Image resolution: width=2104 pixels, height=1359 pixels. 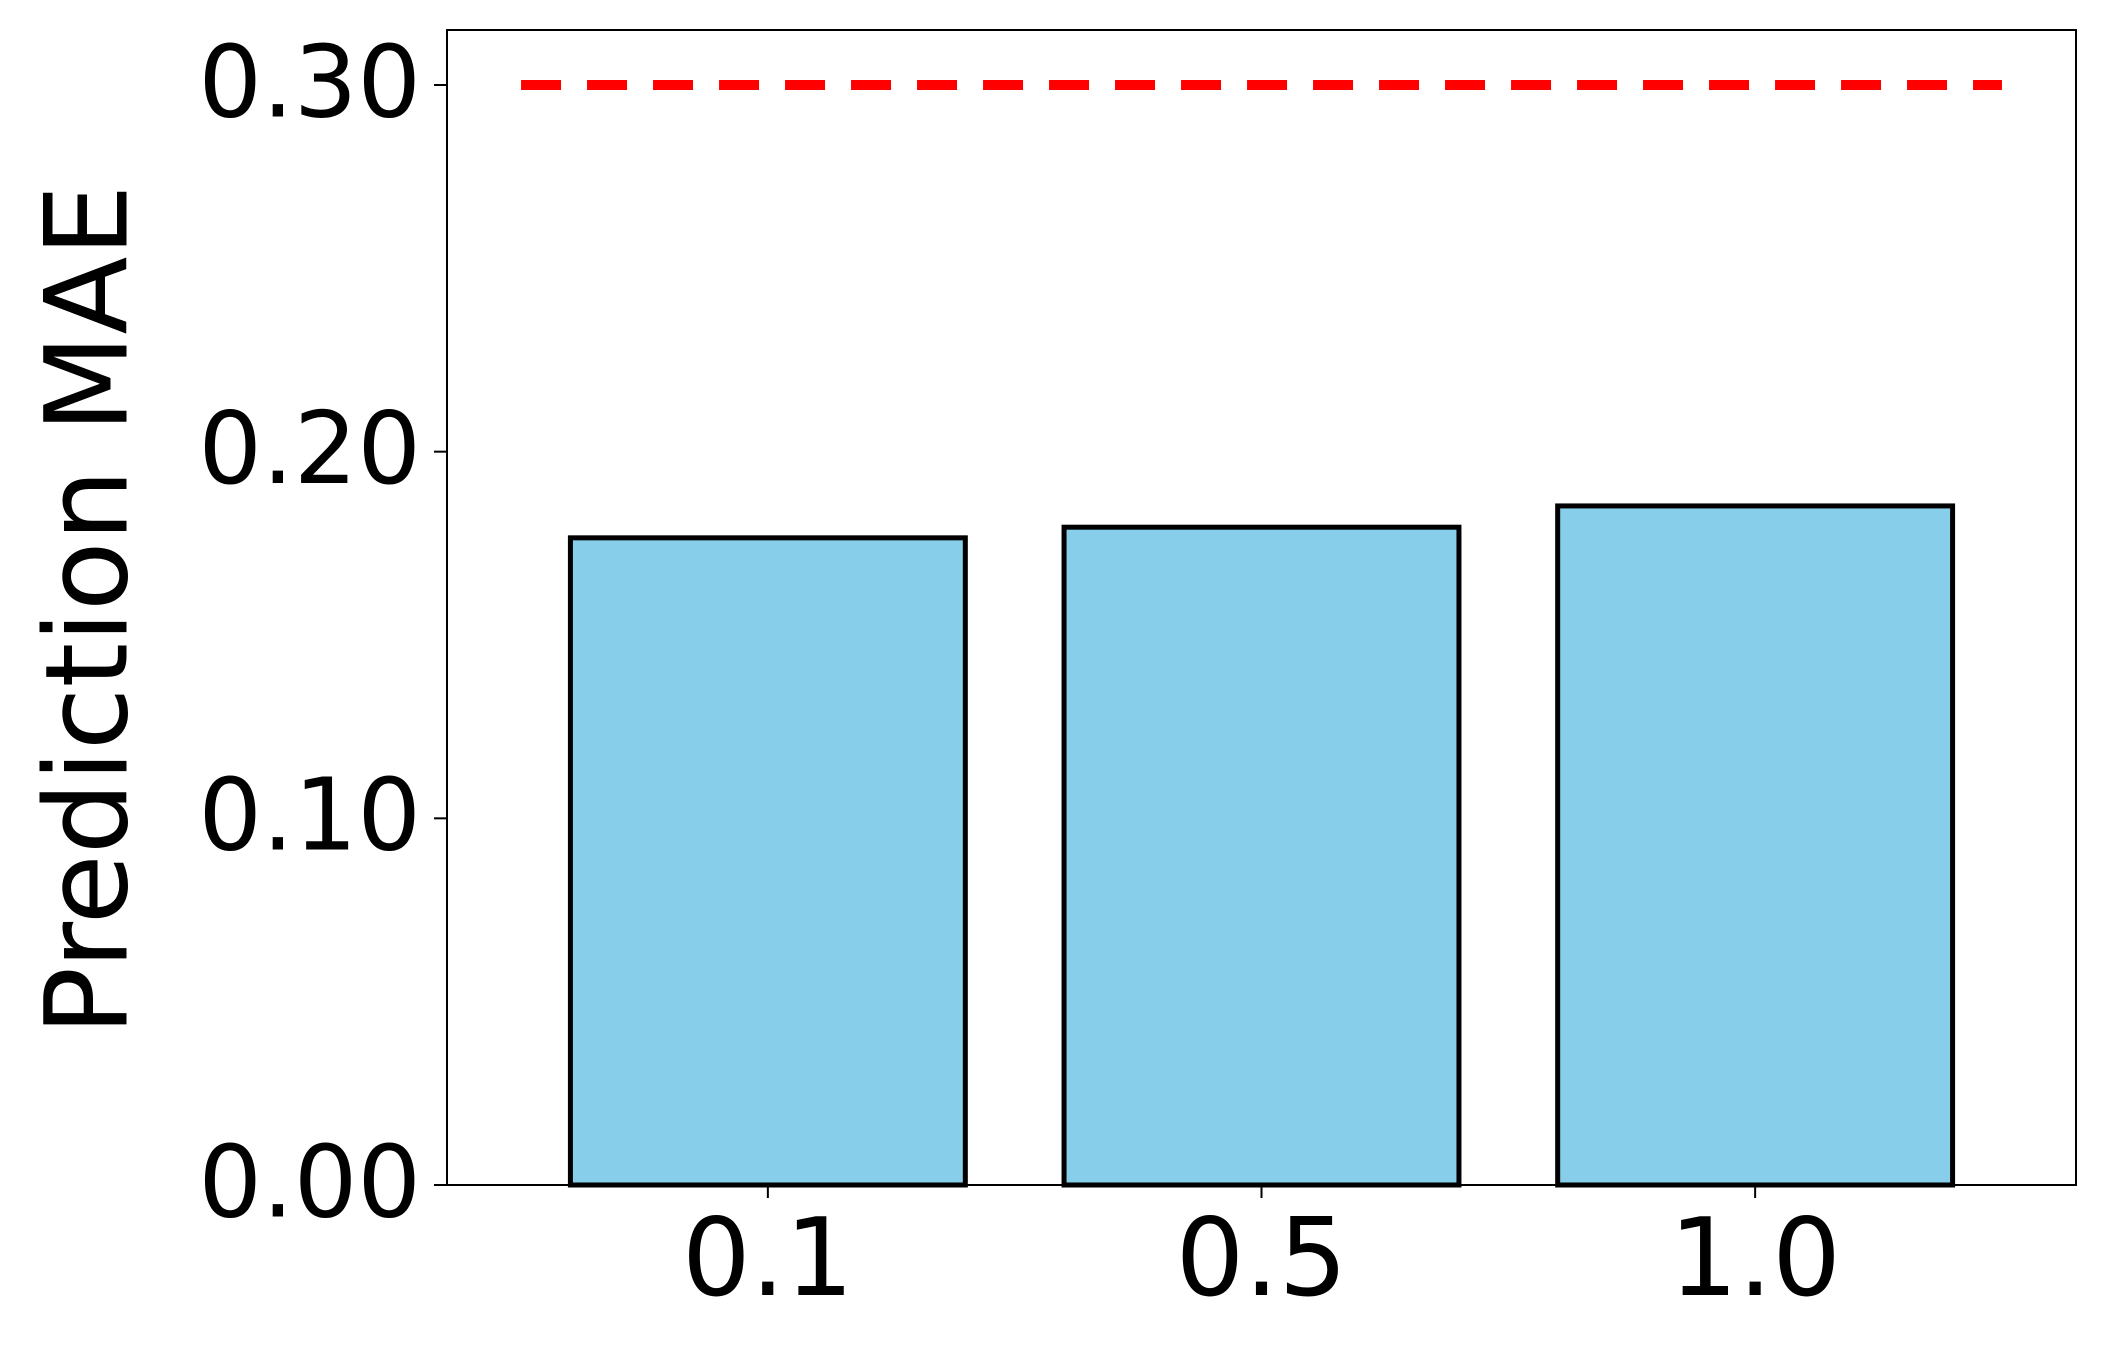 I want to click on y-tick-label: 0.30, so click(x=309, y=81).